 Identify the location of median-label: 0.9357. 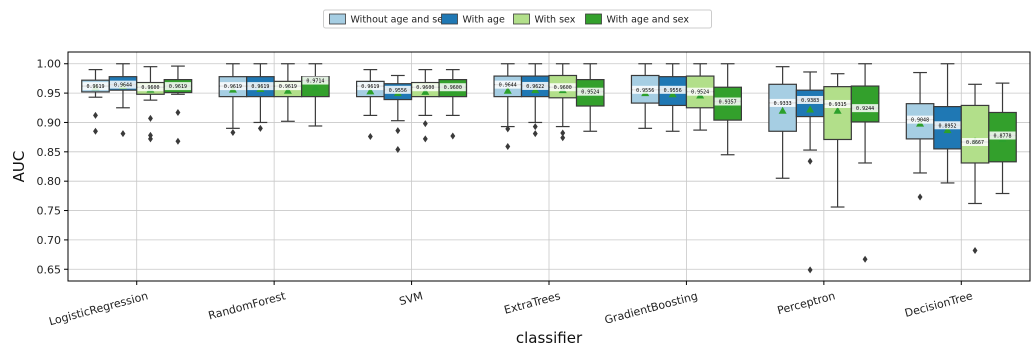
(728, 102).